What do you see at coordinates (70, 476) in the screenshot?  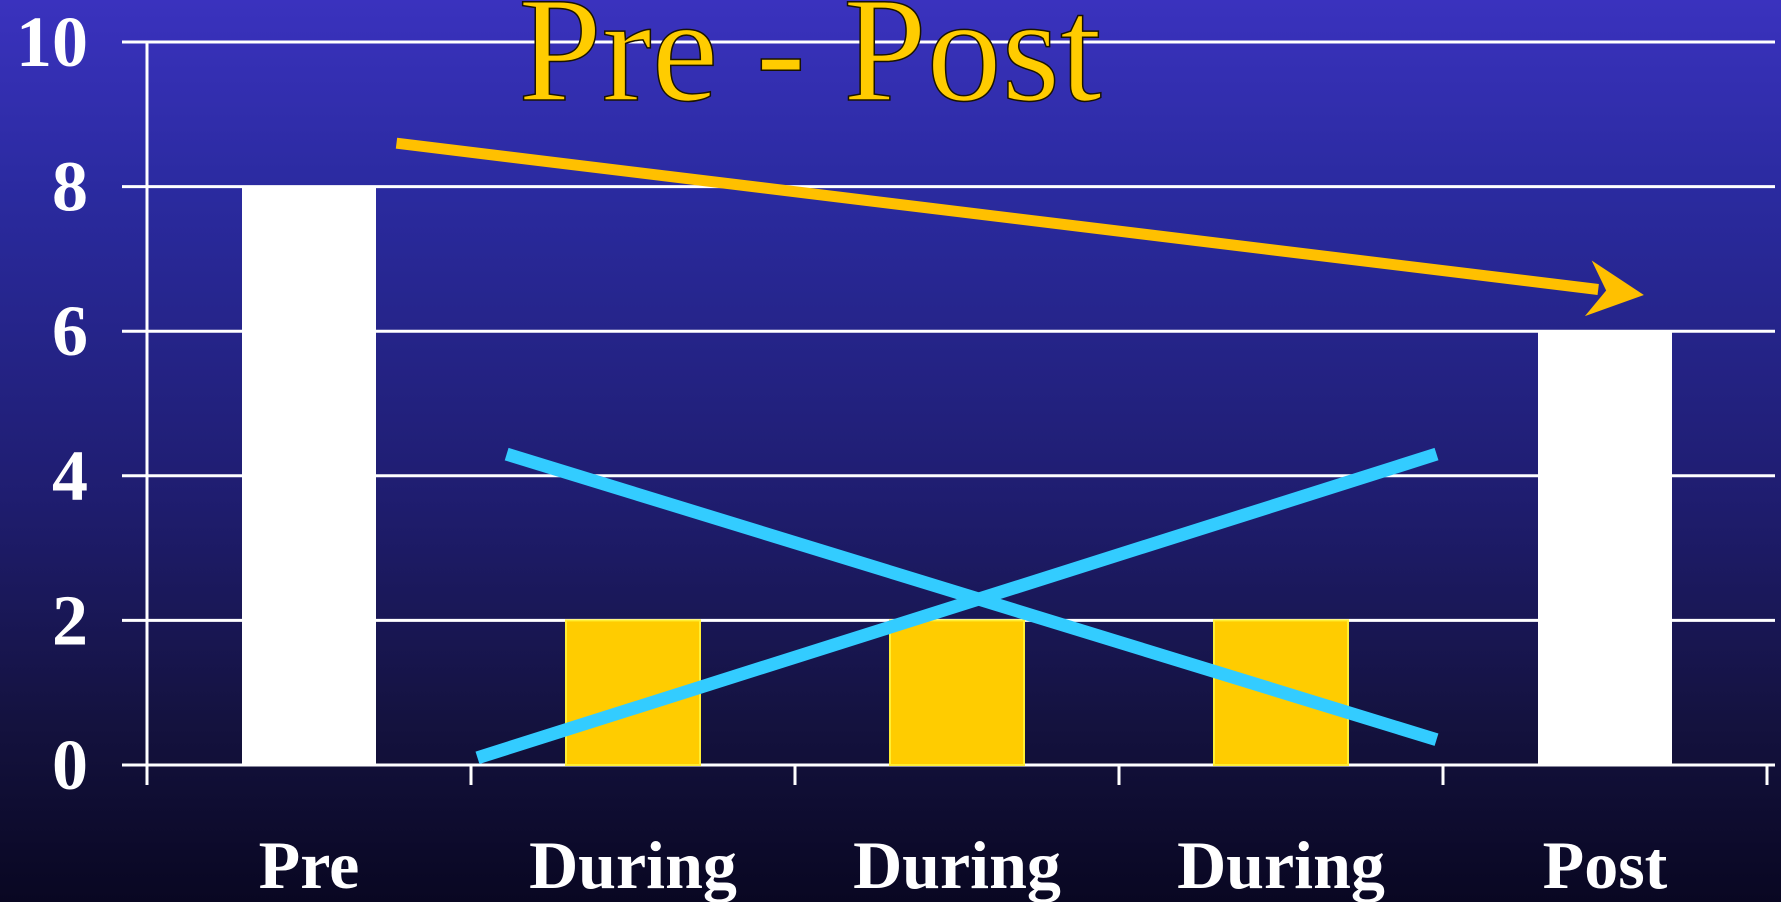 I see `y-tick-label: 4` at bounding box center [70, 476].